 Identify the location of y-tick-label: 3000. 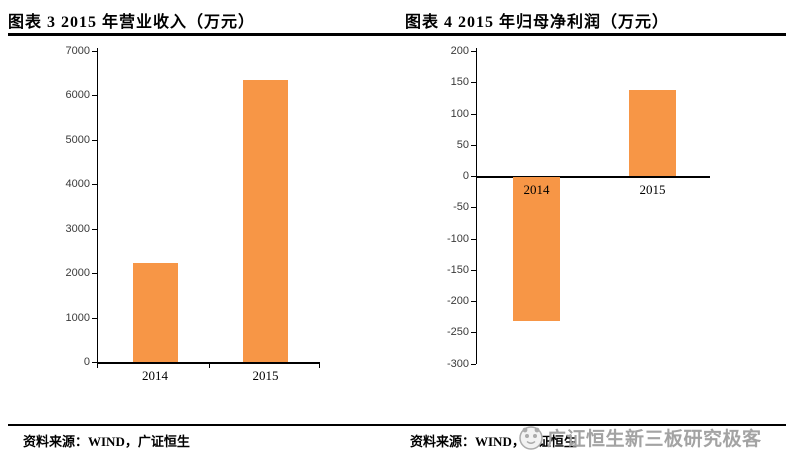
(77, 228).